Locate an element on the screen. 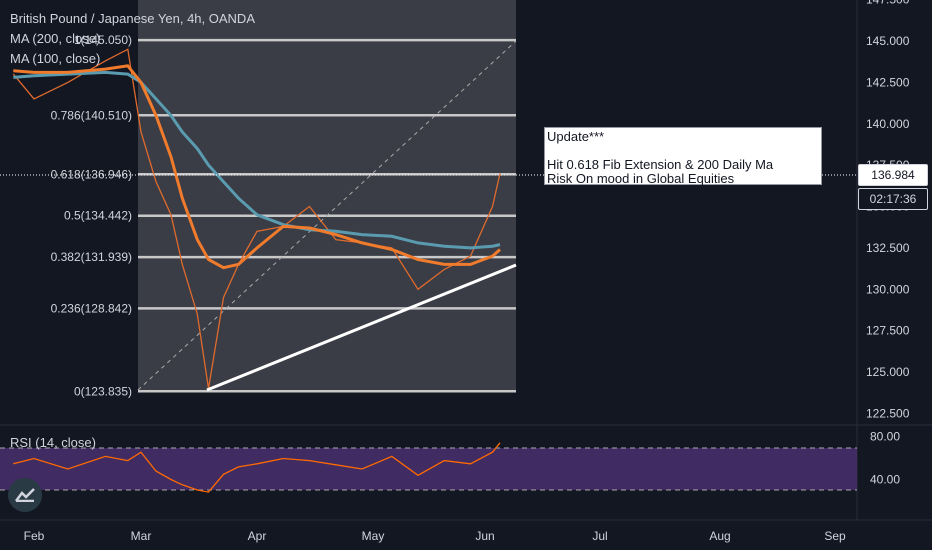  bar-countdown-tag: 02:17:36 is located at coordinates (893, 199).